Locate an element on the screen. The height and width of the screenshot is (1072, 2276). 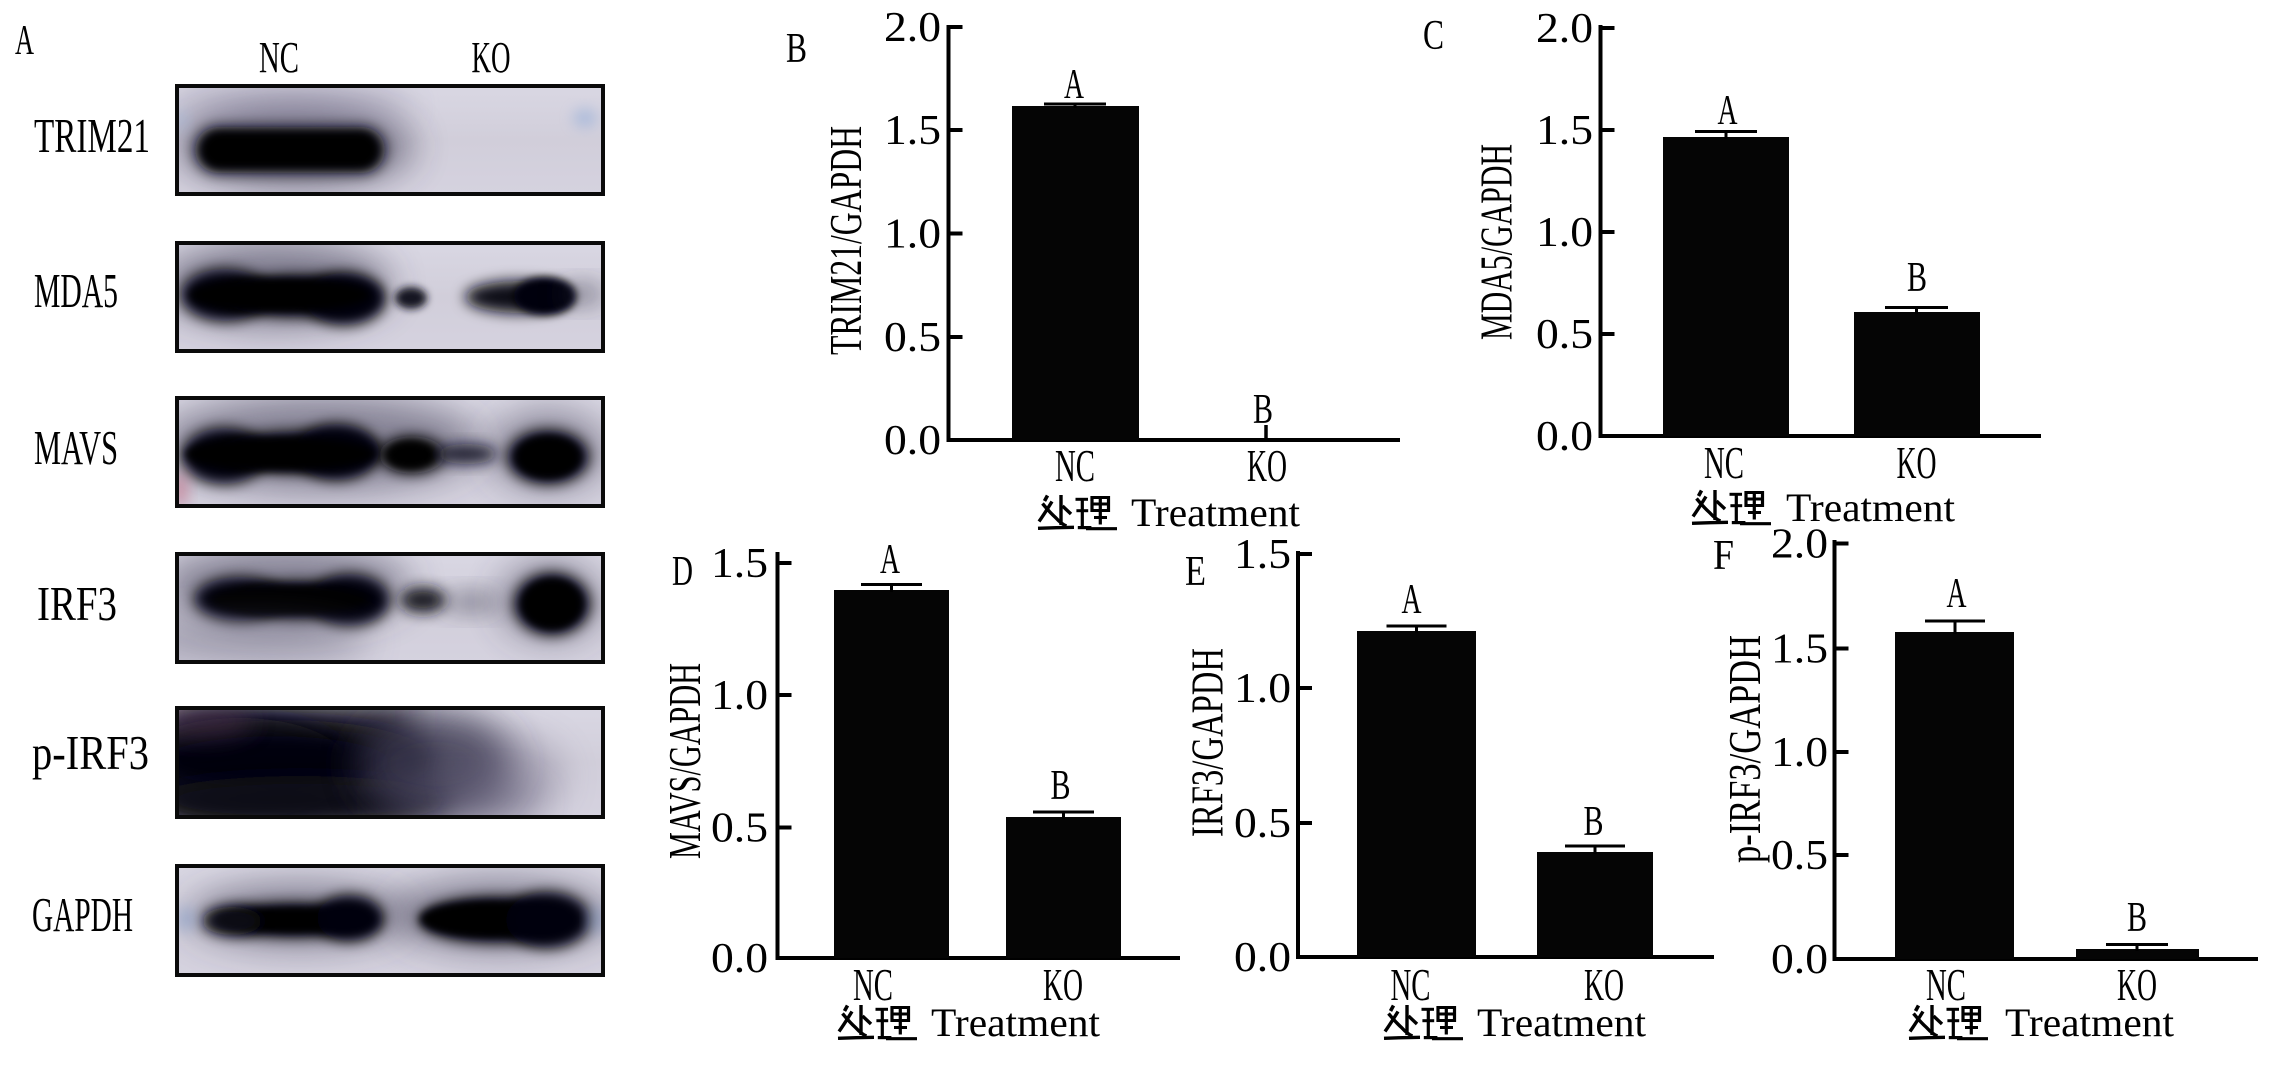
svg-text: TRIM21/GAPDH is located at coordinates (845, 240).